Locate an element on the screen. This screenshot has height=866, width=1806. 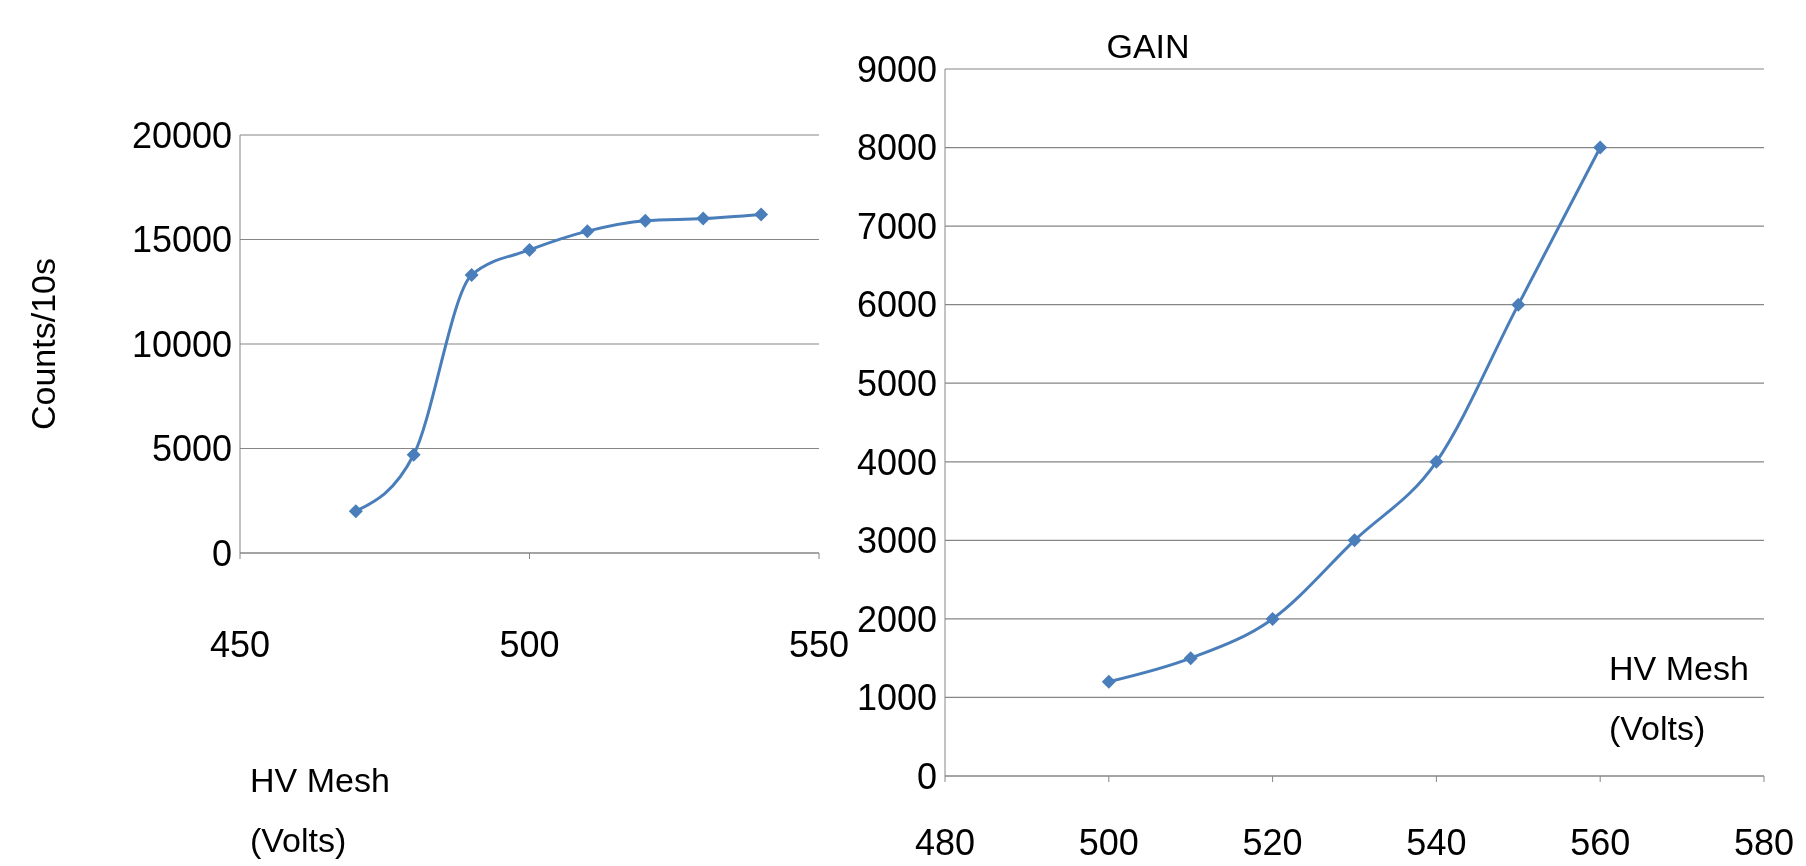
y-tick-label: 3000 is located at coordinates (896, 541).